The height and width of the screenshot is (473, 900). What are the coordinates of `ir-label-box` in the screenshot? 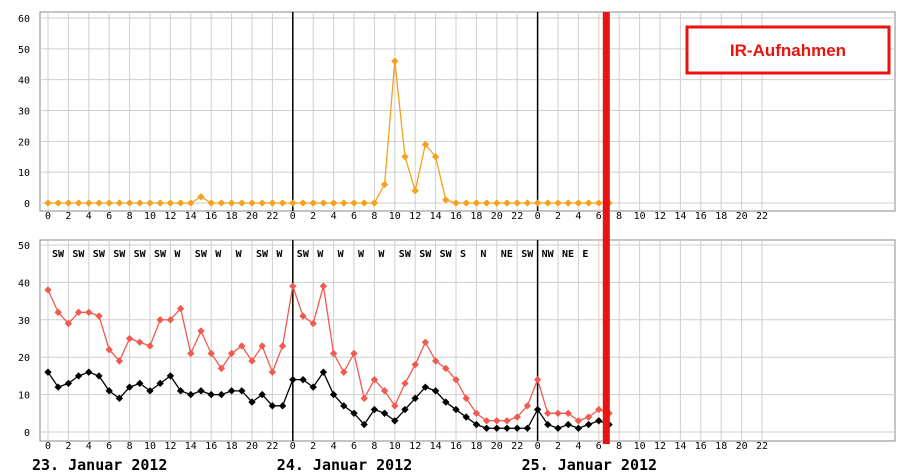 It's located at (788, 50).